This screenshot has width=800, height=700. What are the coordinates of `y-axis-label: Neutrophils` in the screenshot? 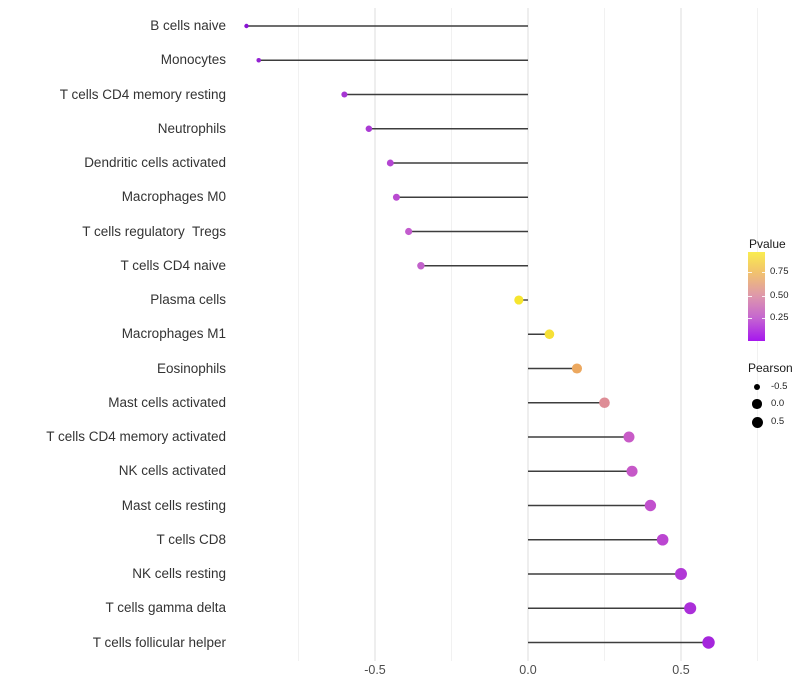 It's located at (191, 128).